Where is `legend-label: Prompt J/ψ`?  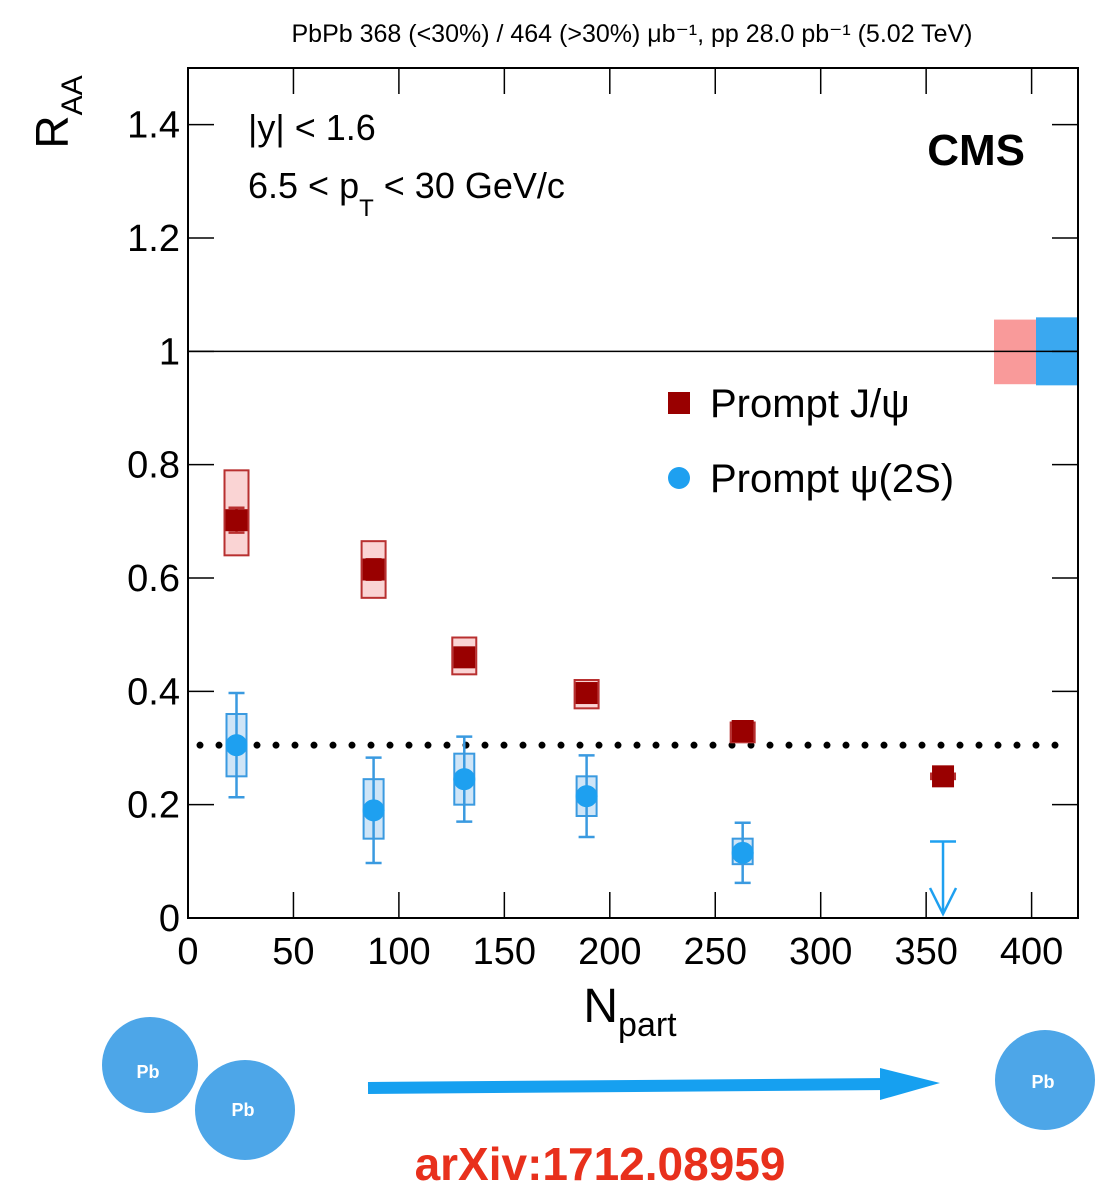
legend-label: Prompt J/ψ is located at coordinates (810, 404).